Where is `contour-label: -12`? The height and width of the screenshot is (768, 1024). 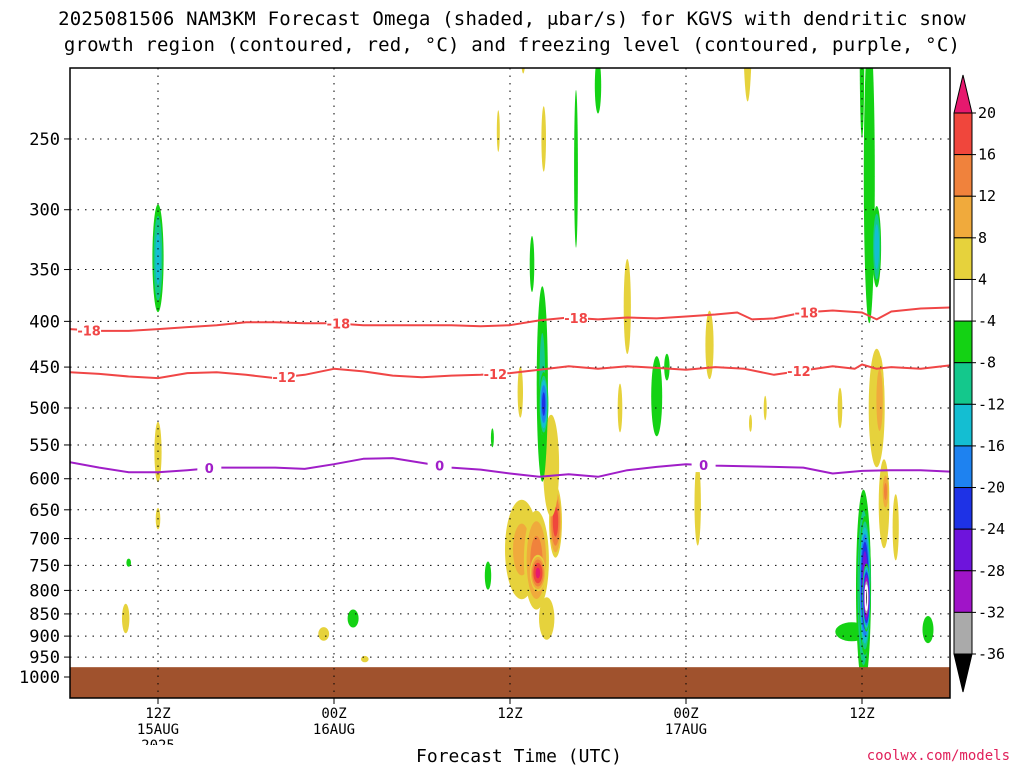 contour-label: -12 is located at coordinates (799, 372).